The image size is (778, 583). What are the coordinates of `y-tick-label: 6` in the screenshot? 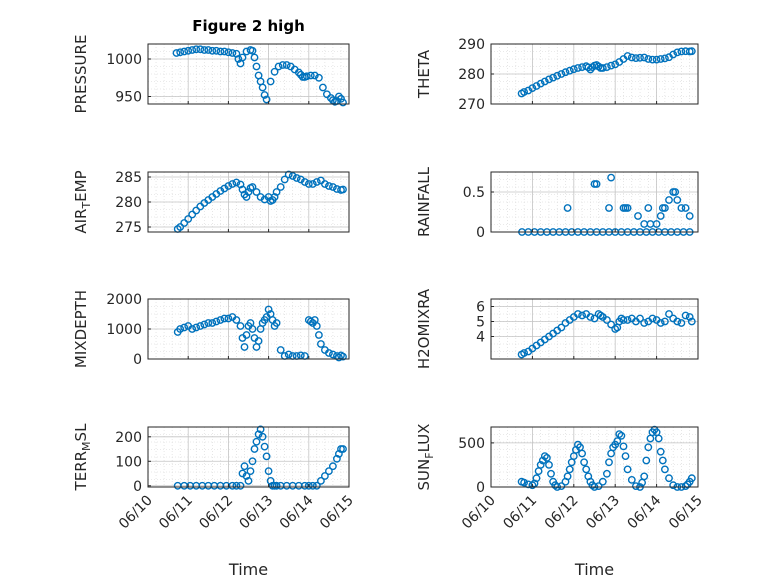 It's located at (480, 308).